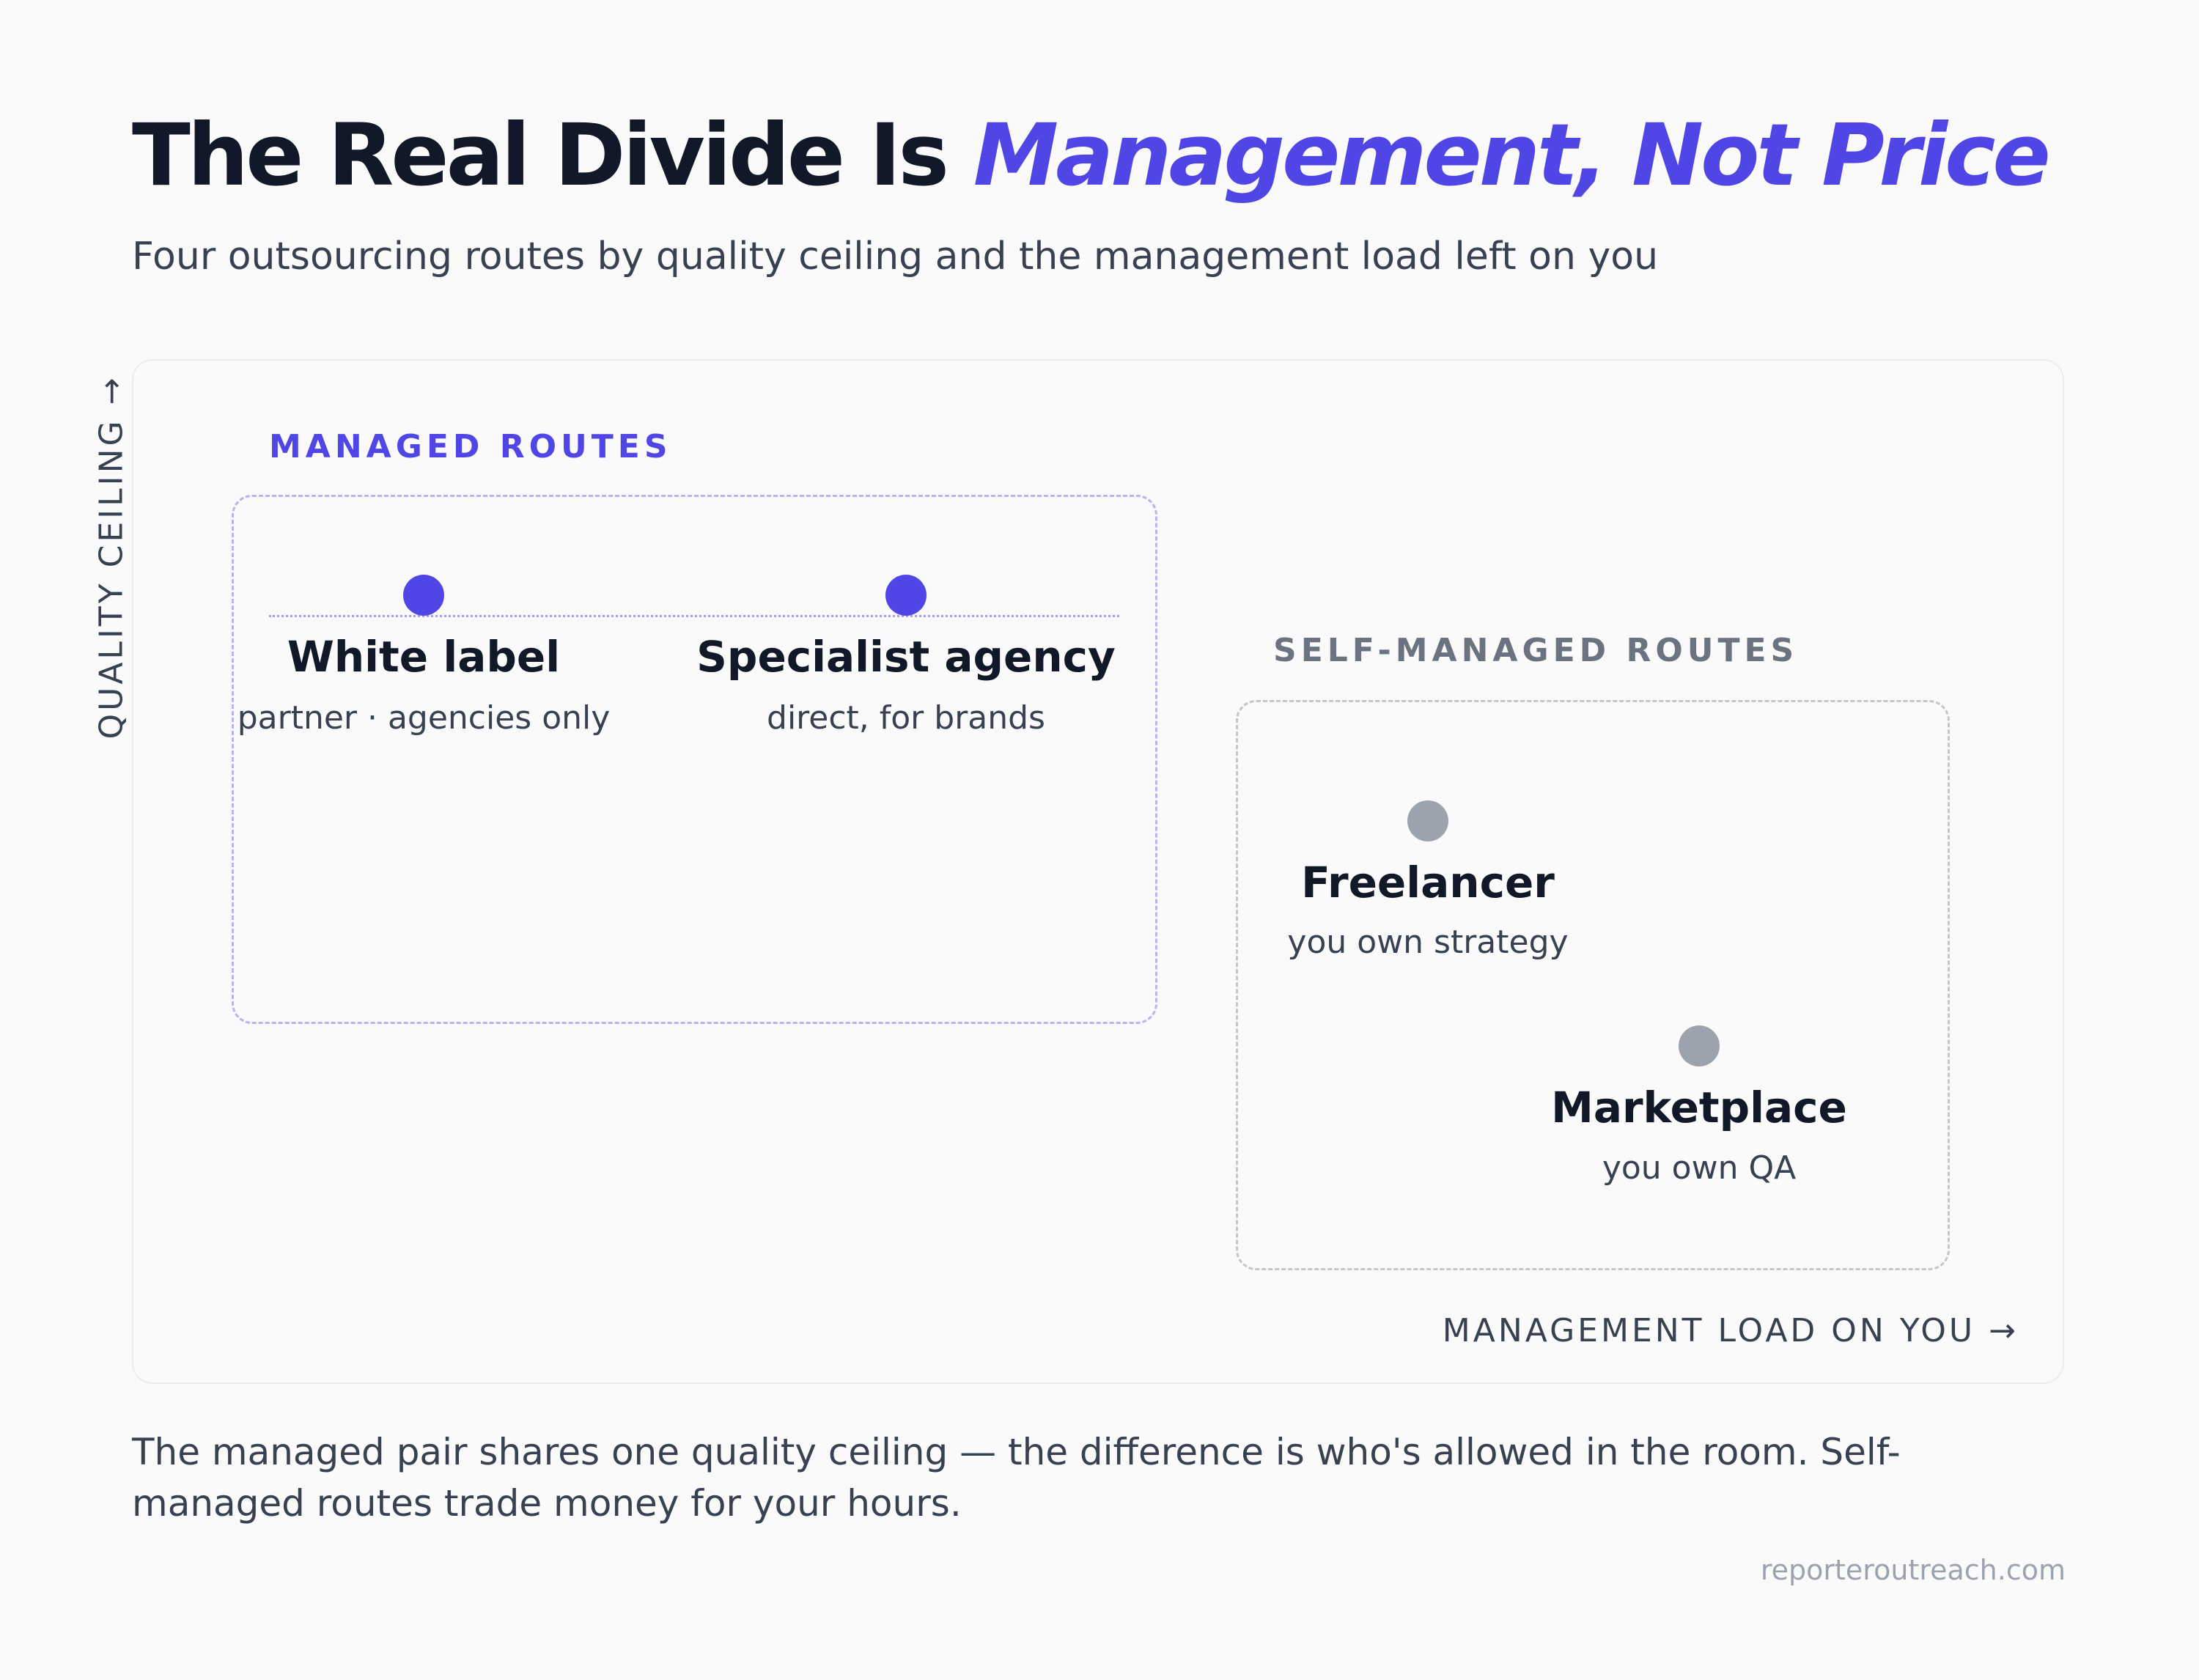  What do you see at coordinates (906, 718) in the screenshot?
I see `specialist-agency-sub: direct, for brands` at bounding box center [906, 718].